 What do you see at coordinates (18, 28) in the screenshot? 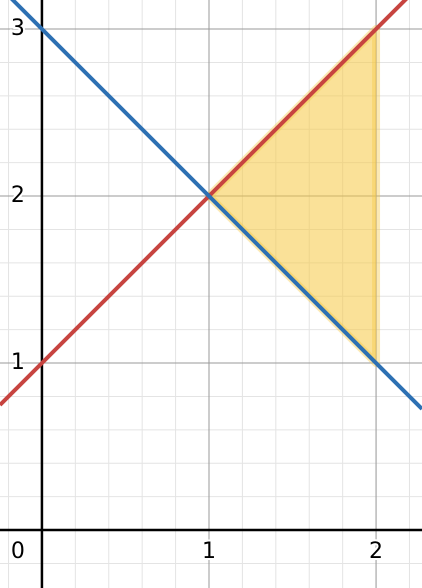
I see `y-tick-label: 3` at bounding box center [18, 28].